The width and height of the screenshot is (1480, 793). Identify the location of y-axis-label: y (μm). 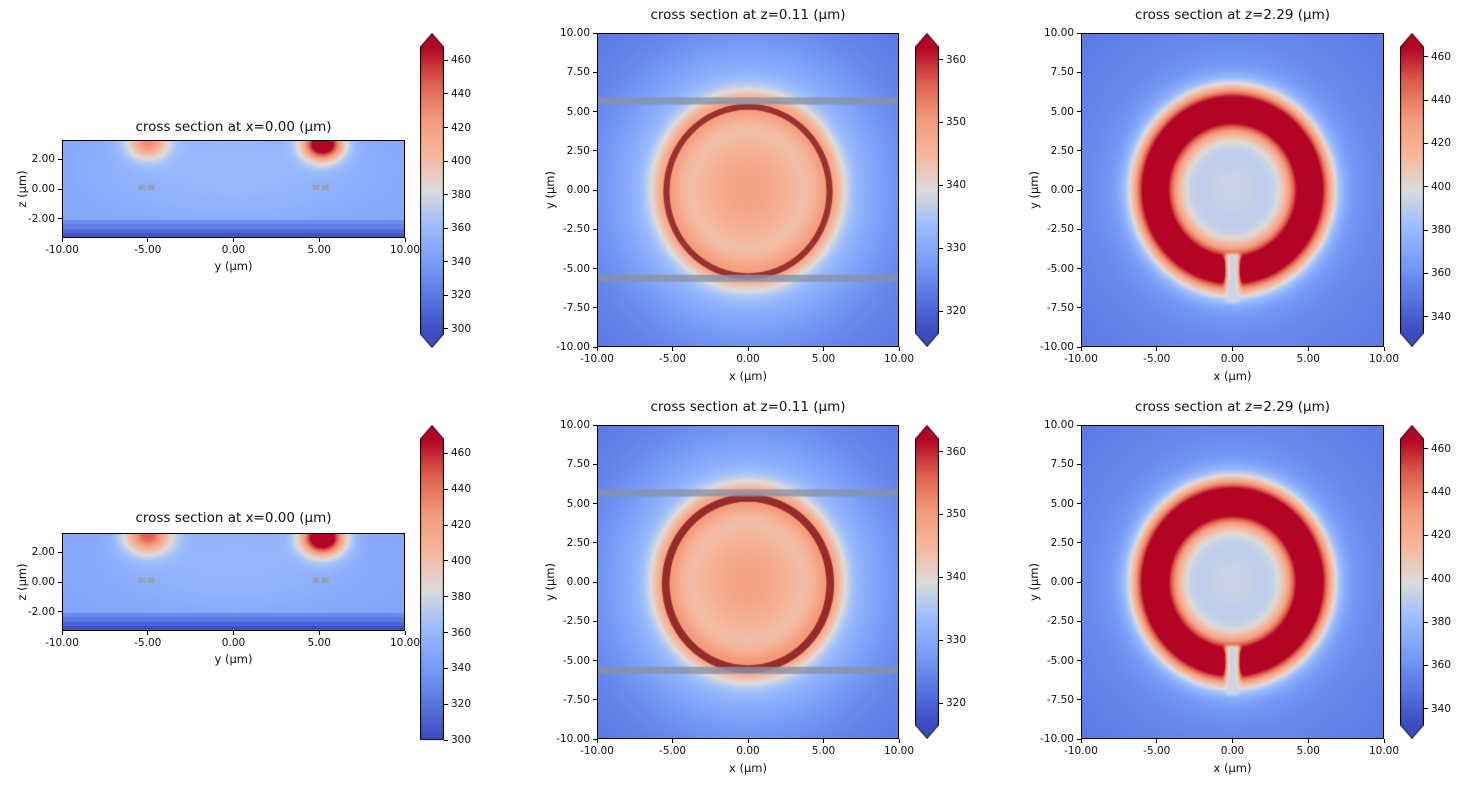
(1034, 190).